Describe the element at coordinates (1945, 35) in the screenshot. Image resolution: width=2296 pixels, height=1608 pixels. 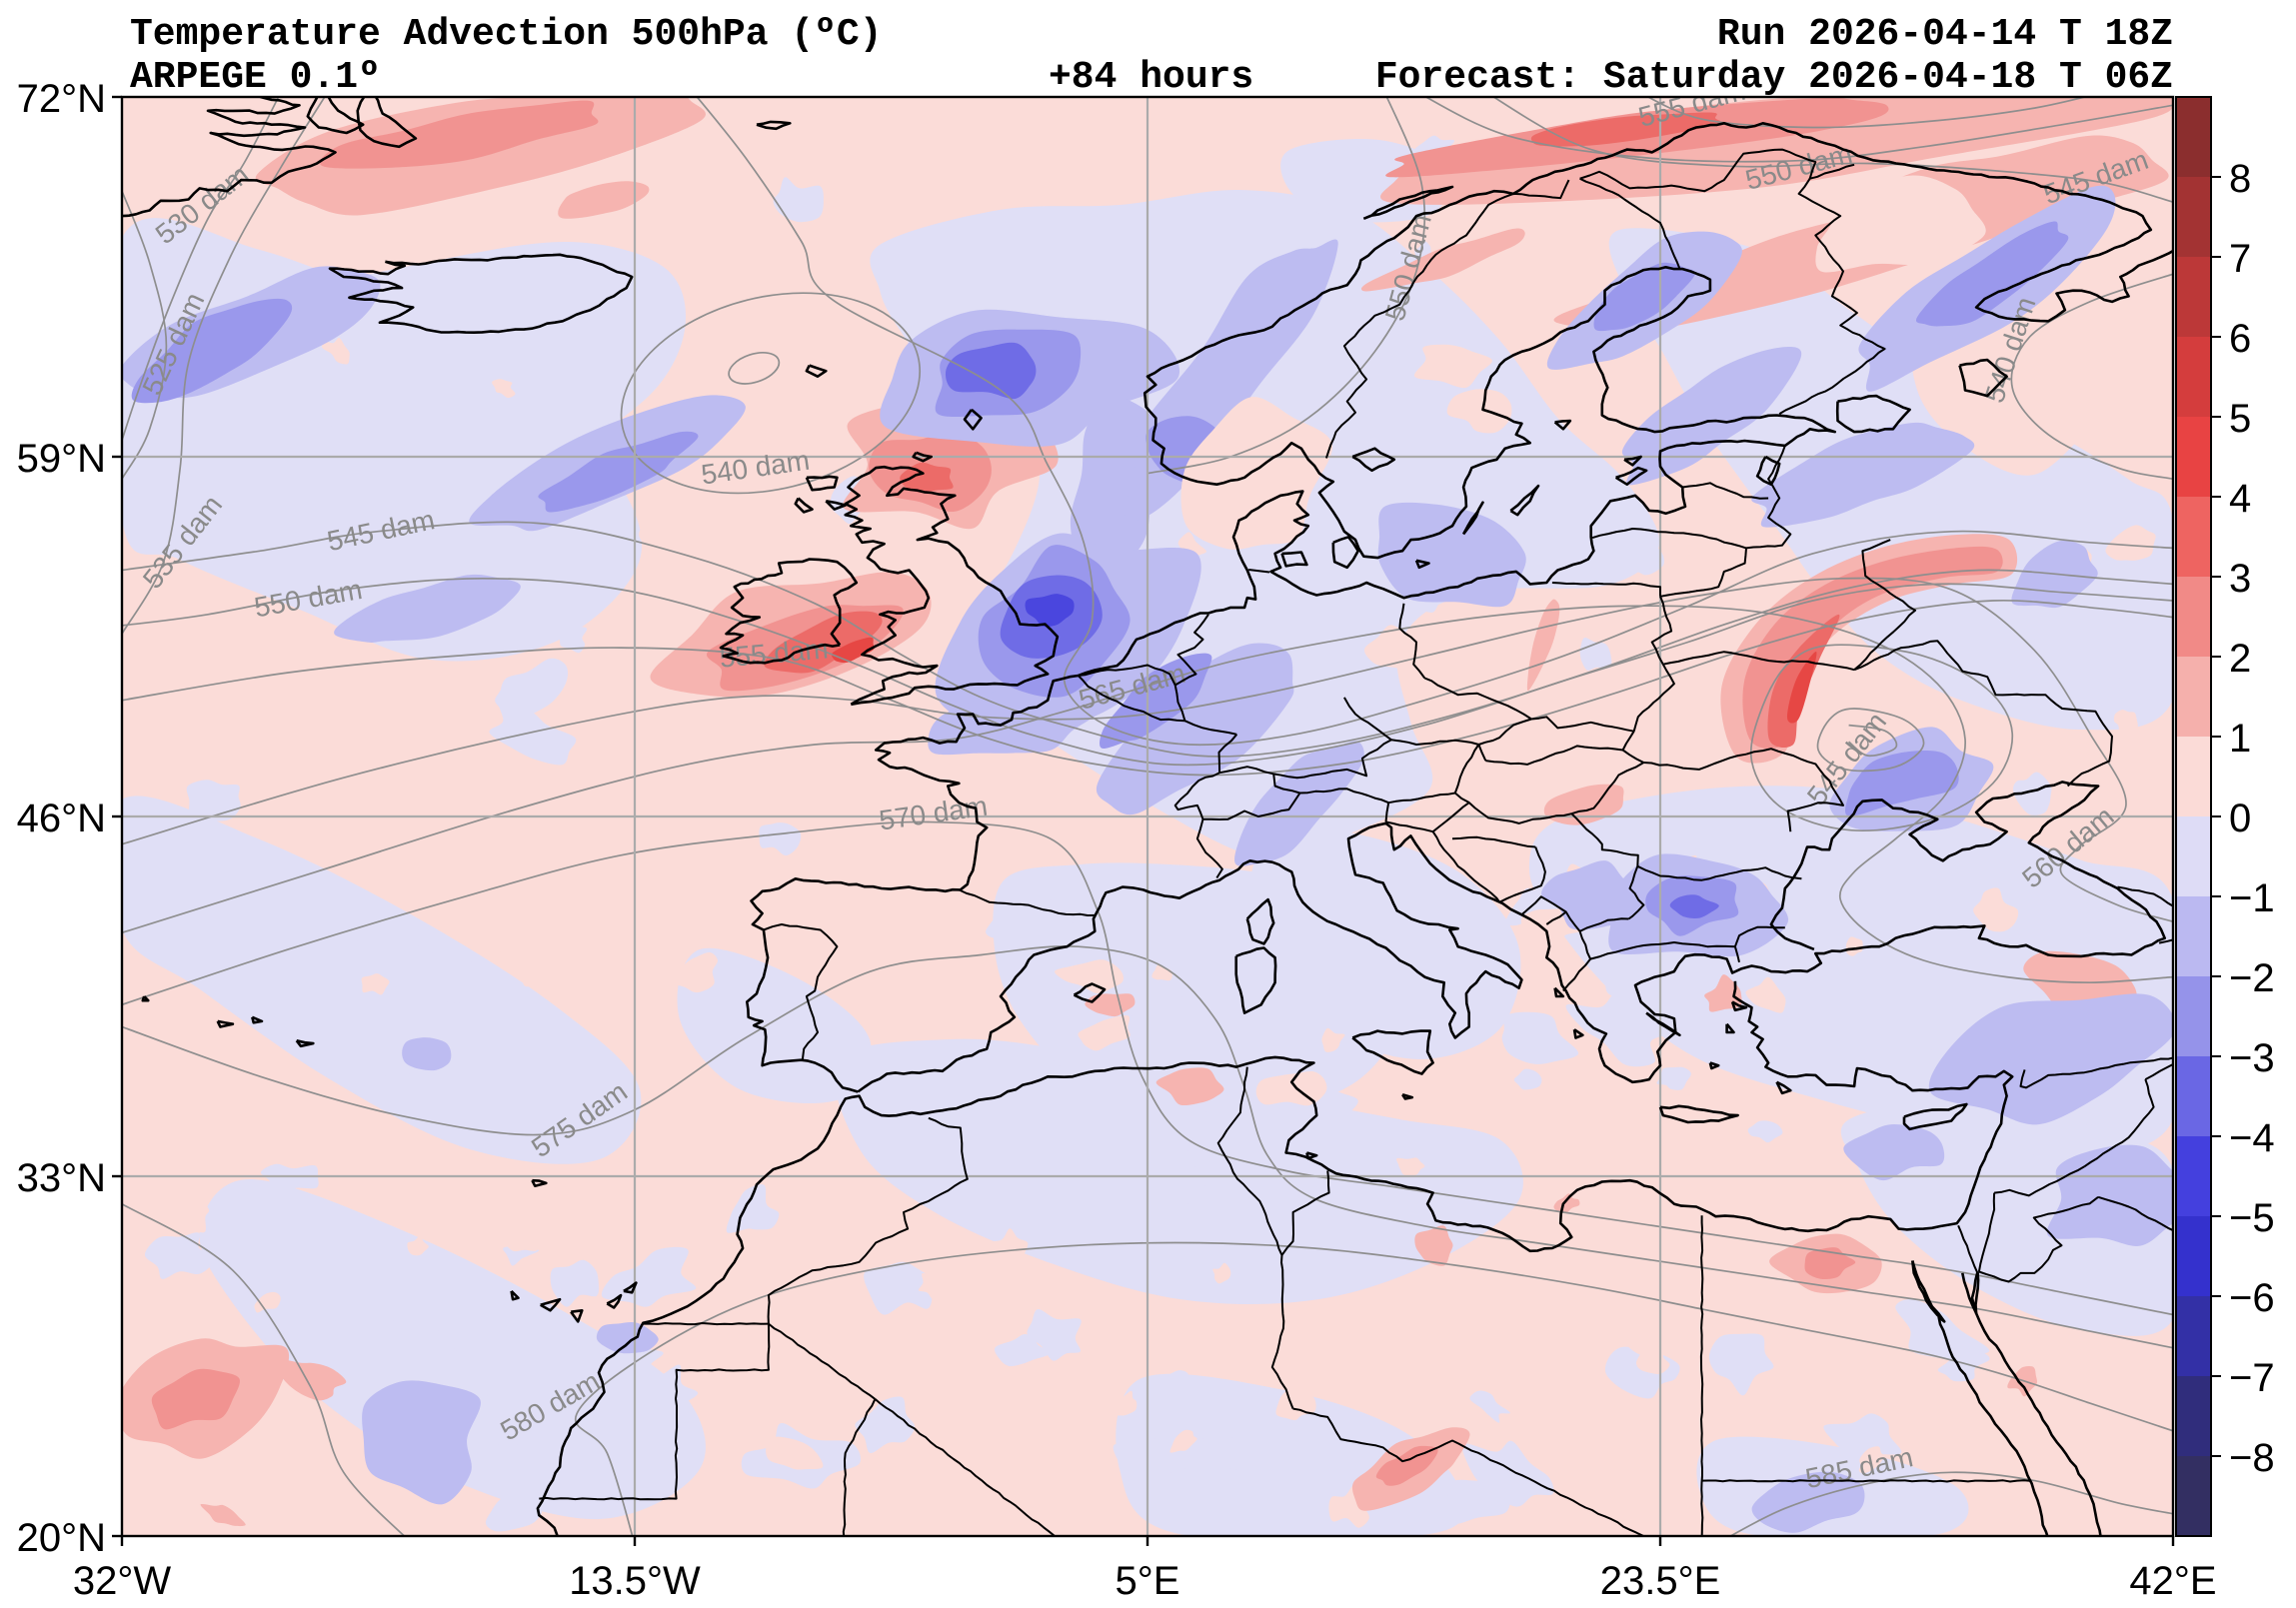
I see `svg-text: Run 2026-04-14 T 18Z` at that location.